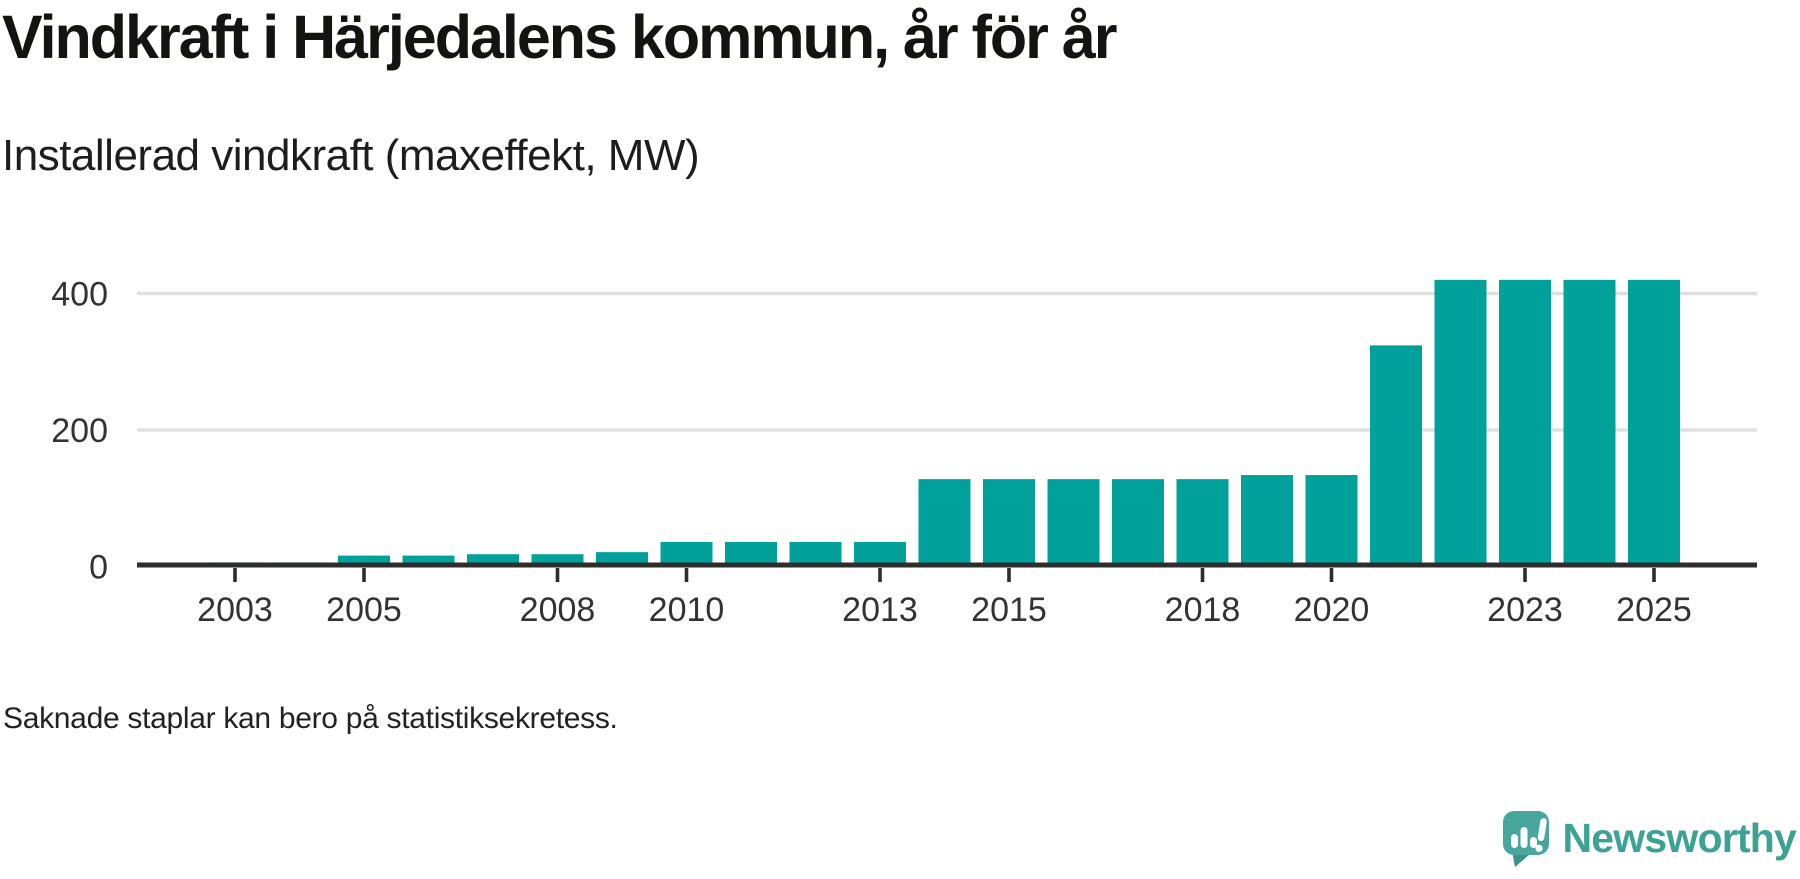 The height and width of the screenshot is (879, 1800). I want to click on x-tick-2008, so click(557, 575).